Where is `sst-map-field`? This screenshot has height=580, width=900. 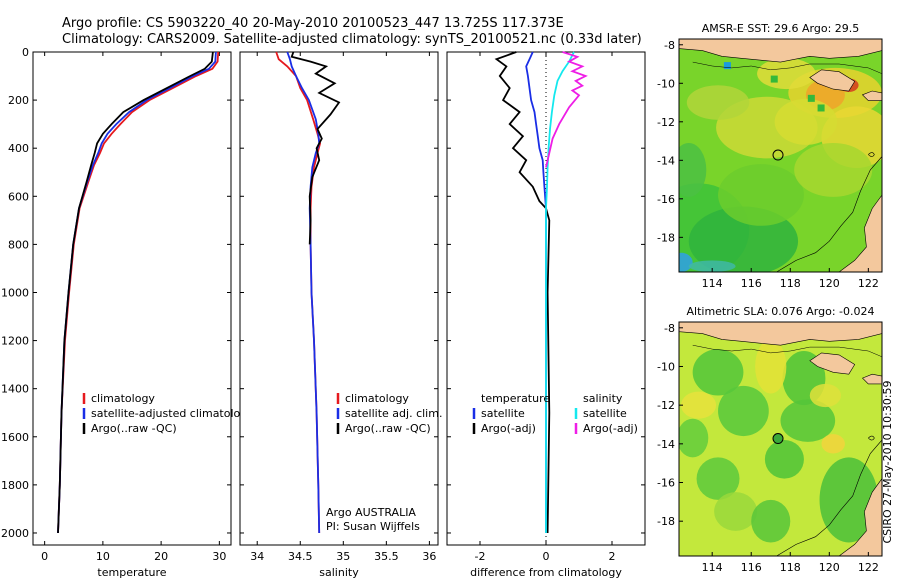
sst-map-field is located at coordinates (780, 155).